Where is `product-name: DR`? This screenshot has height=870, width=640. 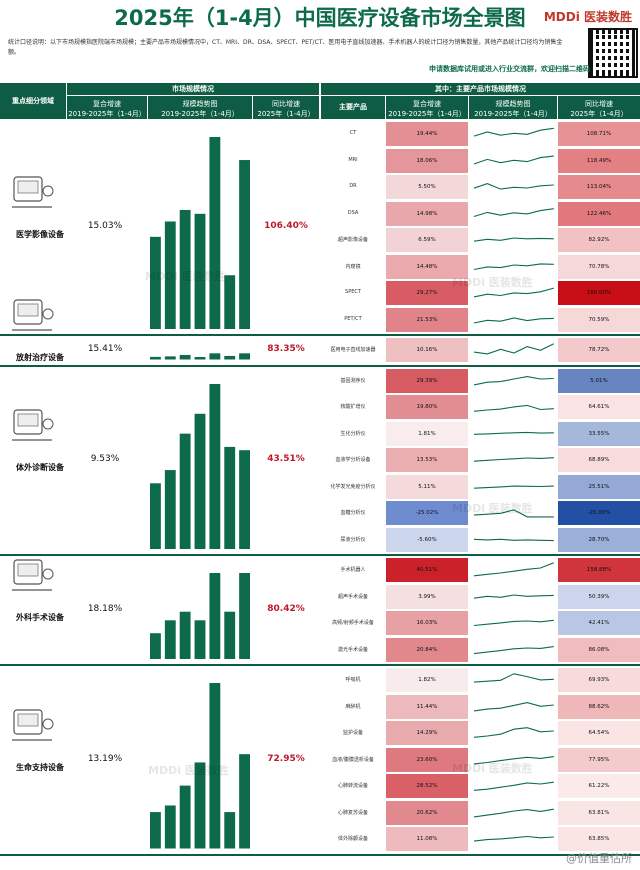
product-name: DR is located at coordinates (353, 186).